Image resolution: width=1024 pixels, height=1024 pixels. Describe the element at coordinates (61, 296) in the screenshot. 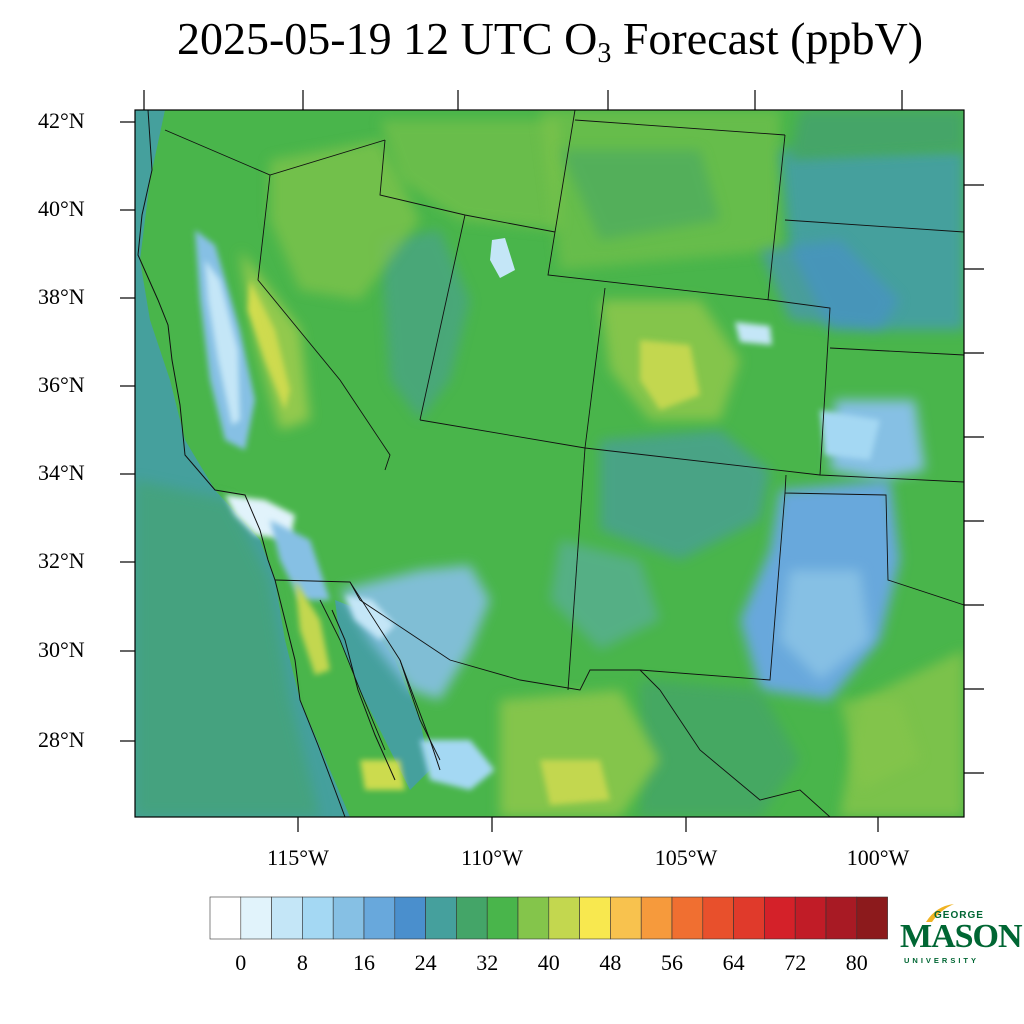

I see `lat-label-38n: 38°N` at that location.